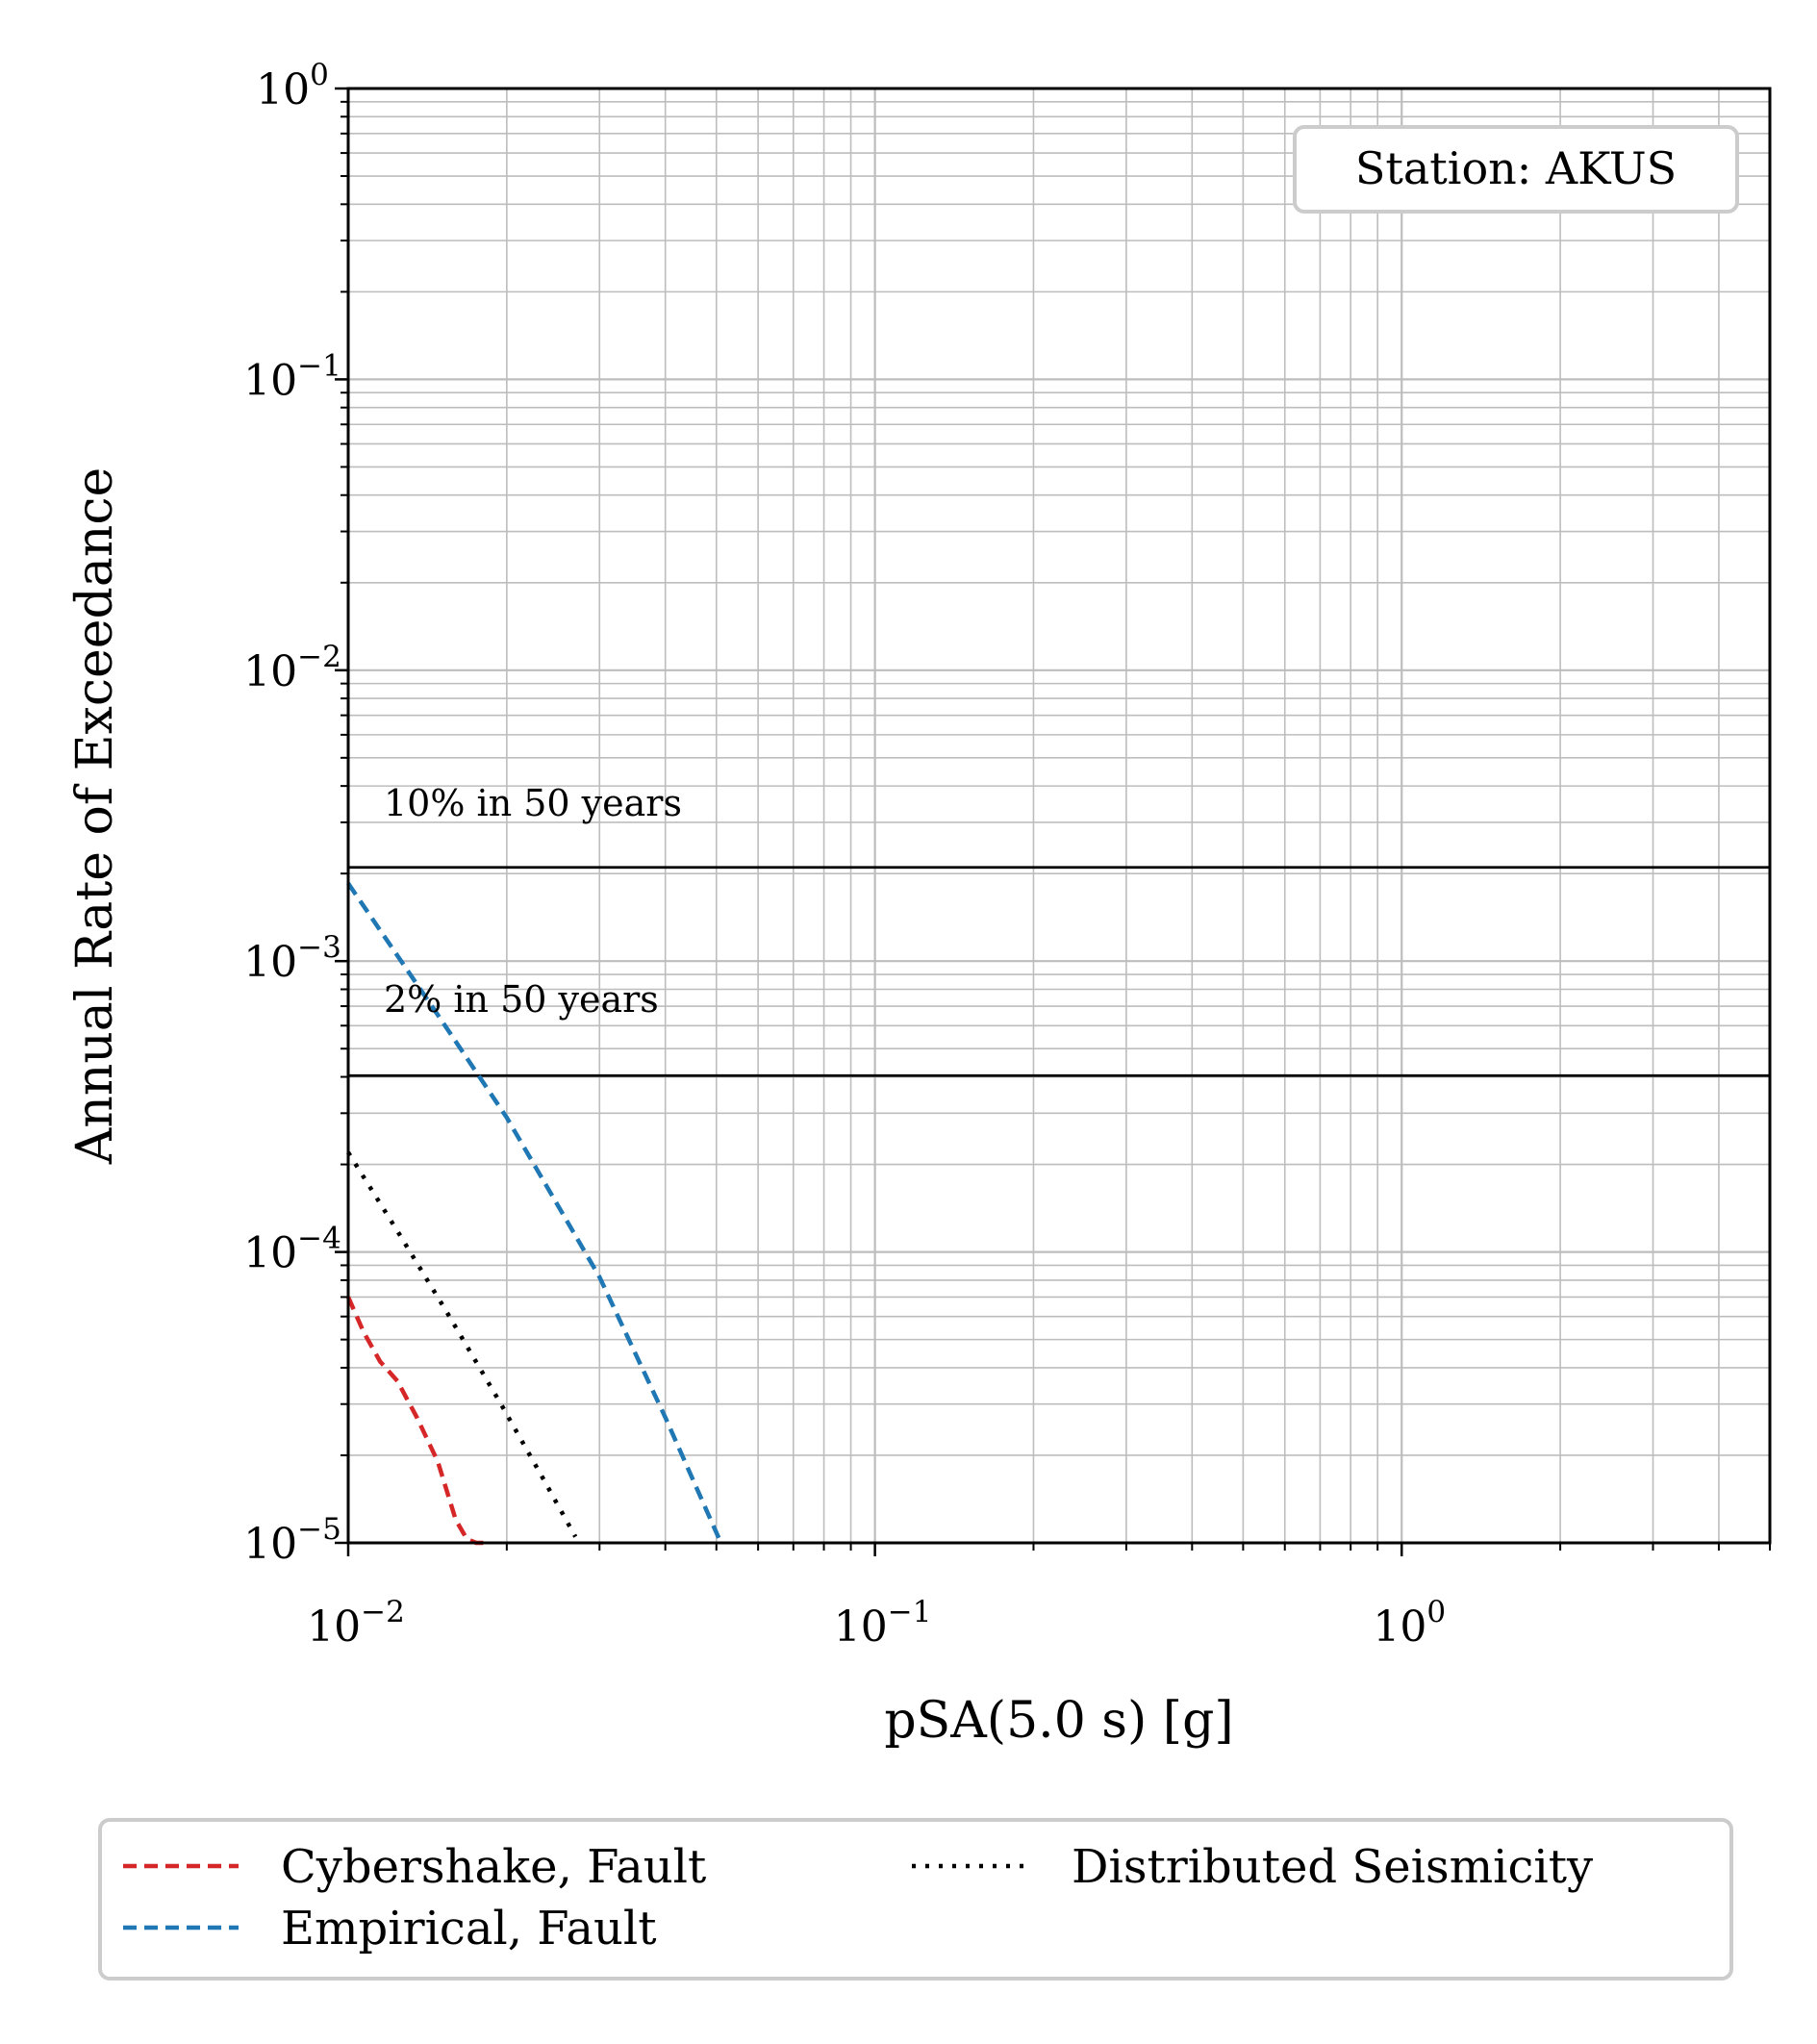  Describe the element at coordinates (521, 1000) in the screenshot. I see `annotation-2pct: 2% in 50 years` at that location.